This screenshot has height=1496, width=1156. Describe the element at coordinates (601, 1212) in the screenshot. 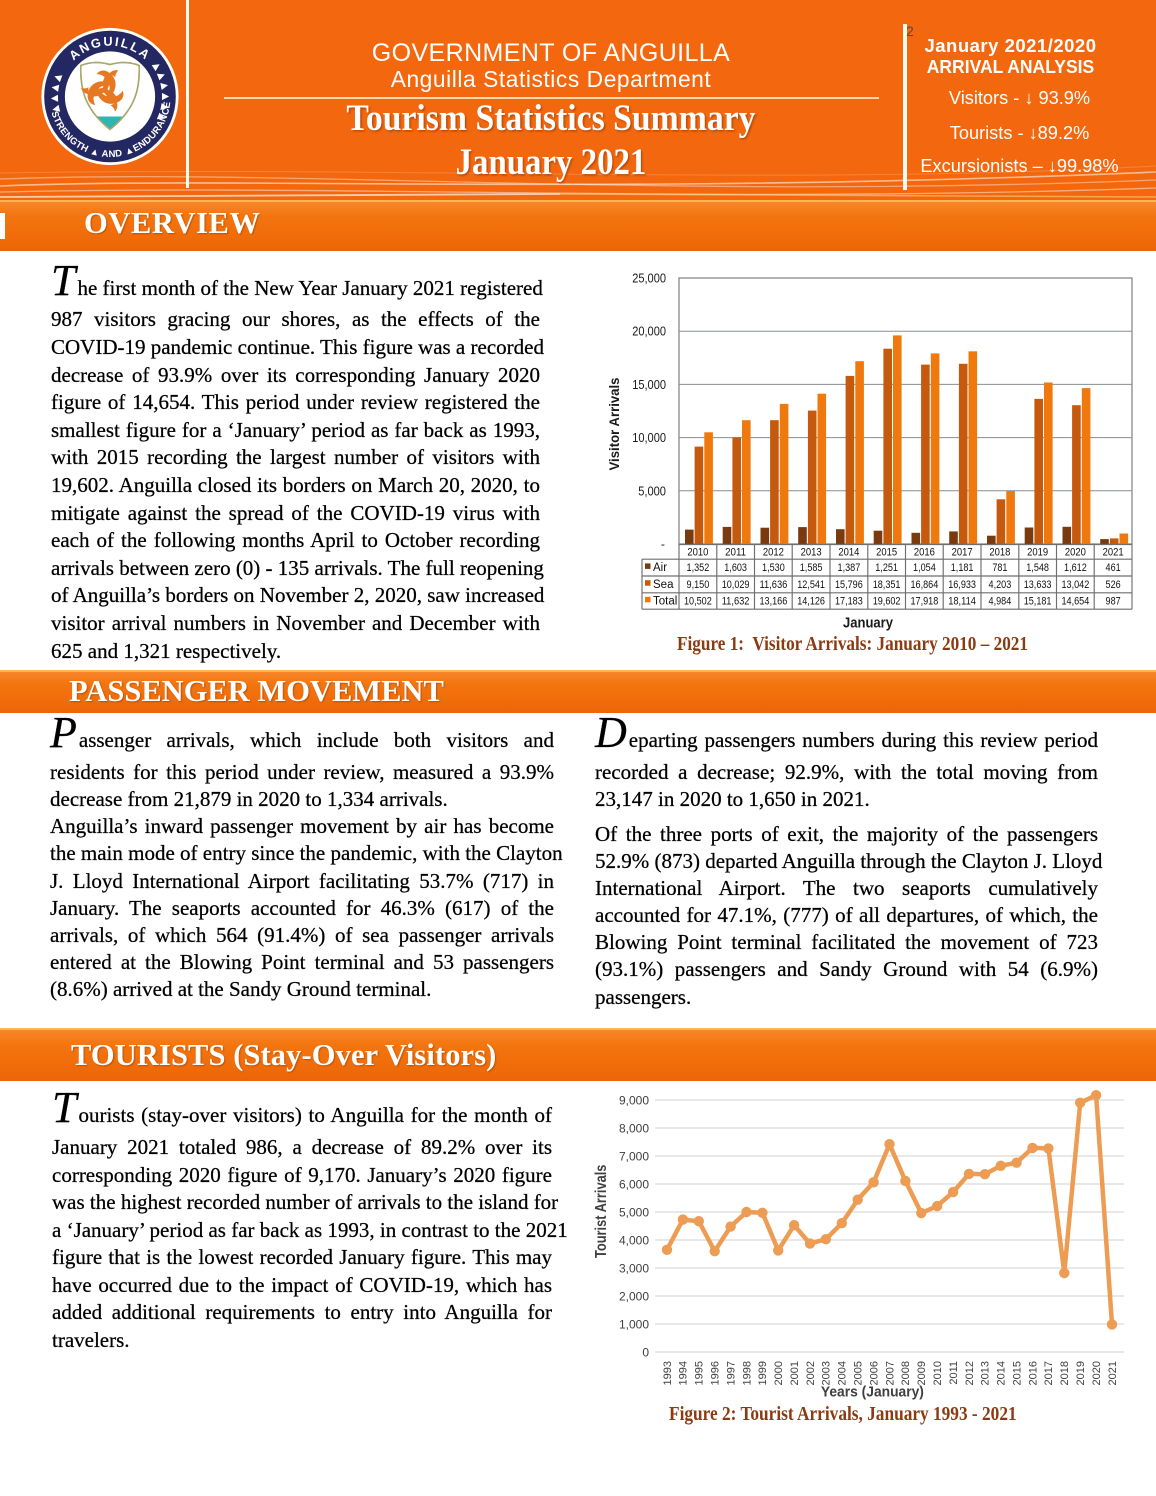

I see `svg-text: Tourist Arrivals` at that location.